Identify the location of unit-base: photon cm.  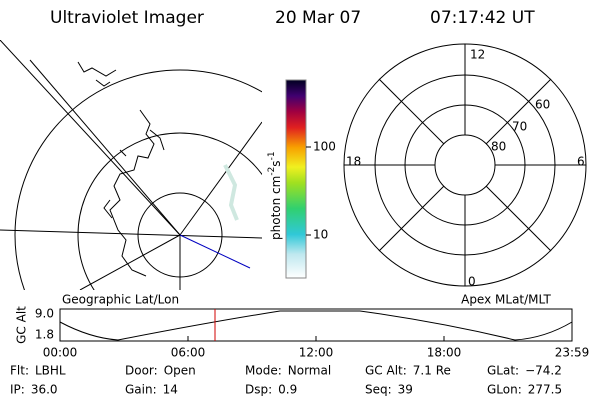
(276, 208).